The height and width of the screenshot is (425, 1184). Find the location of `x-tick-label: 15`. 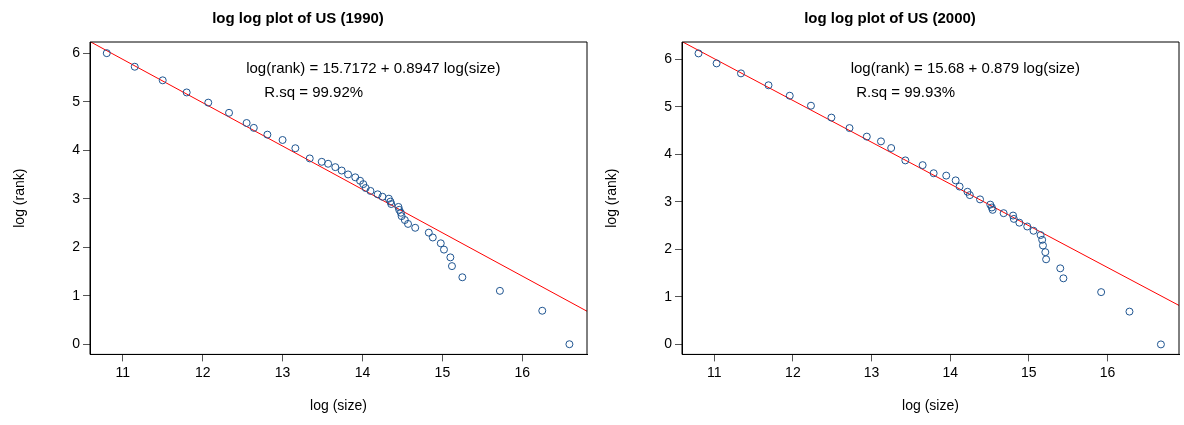

x-tick-label: 15 is located at coordinates (1029, 371).